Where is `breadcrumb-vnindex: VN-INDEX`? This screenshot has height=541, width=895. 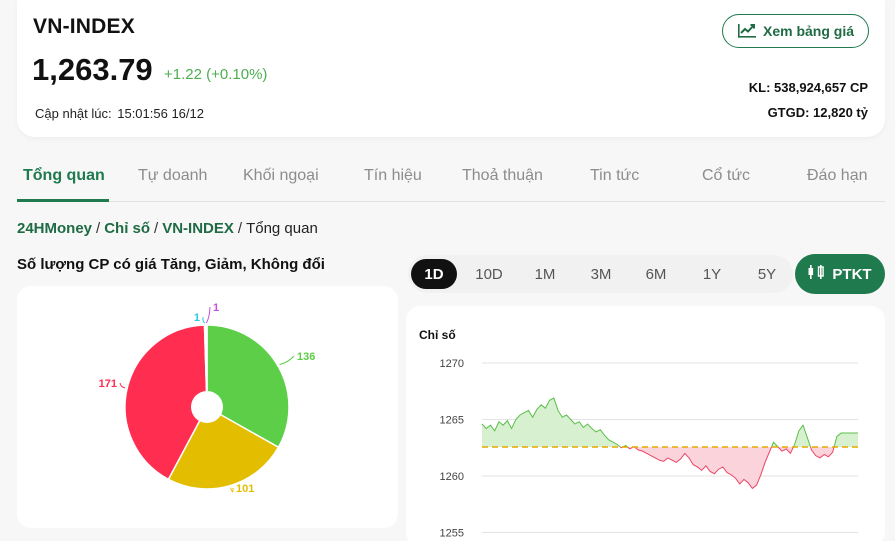
breadcrumb-vnindex: VN-INDEX is located at coordinates (198, 228).